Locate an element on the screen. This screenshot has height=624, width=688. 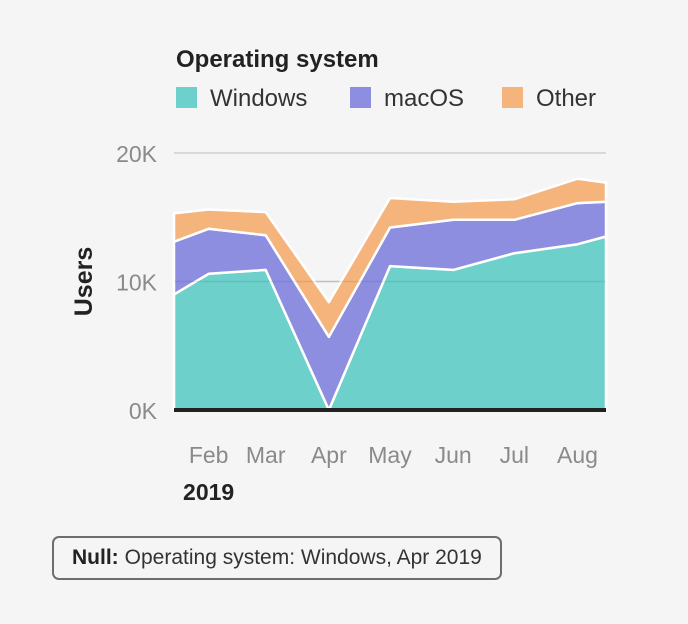
legend: Operating system Windows macOS Other is located at coordinates (386, 79).